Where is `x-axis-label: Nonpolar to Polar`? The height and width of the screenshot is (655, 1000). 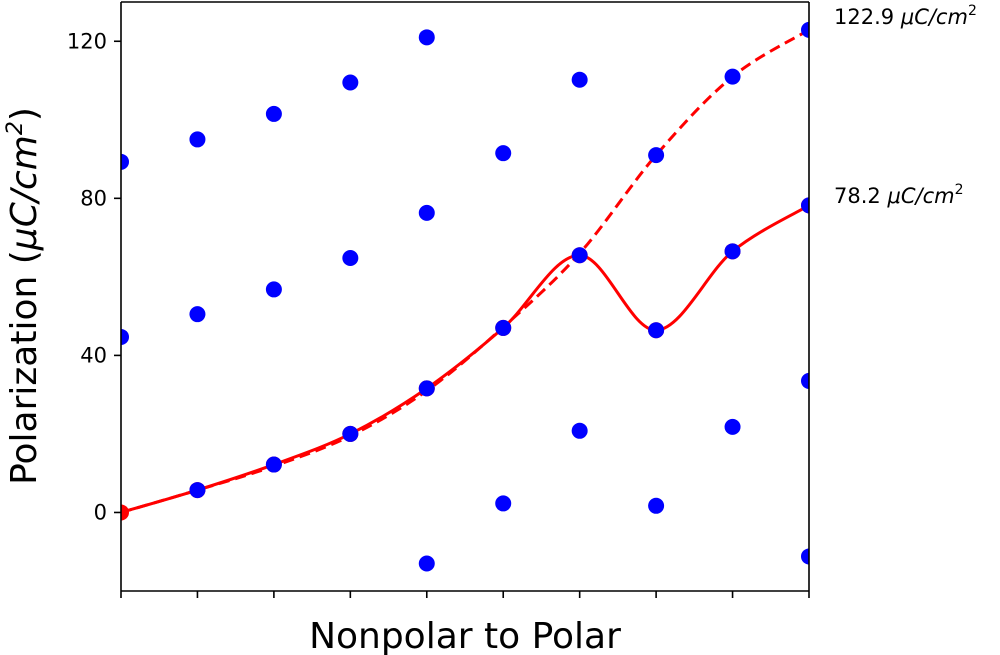 x-axis-label: Nonpolar to Polar is located at coordinates (465, 635).